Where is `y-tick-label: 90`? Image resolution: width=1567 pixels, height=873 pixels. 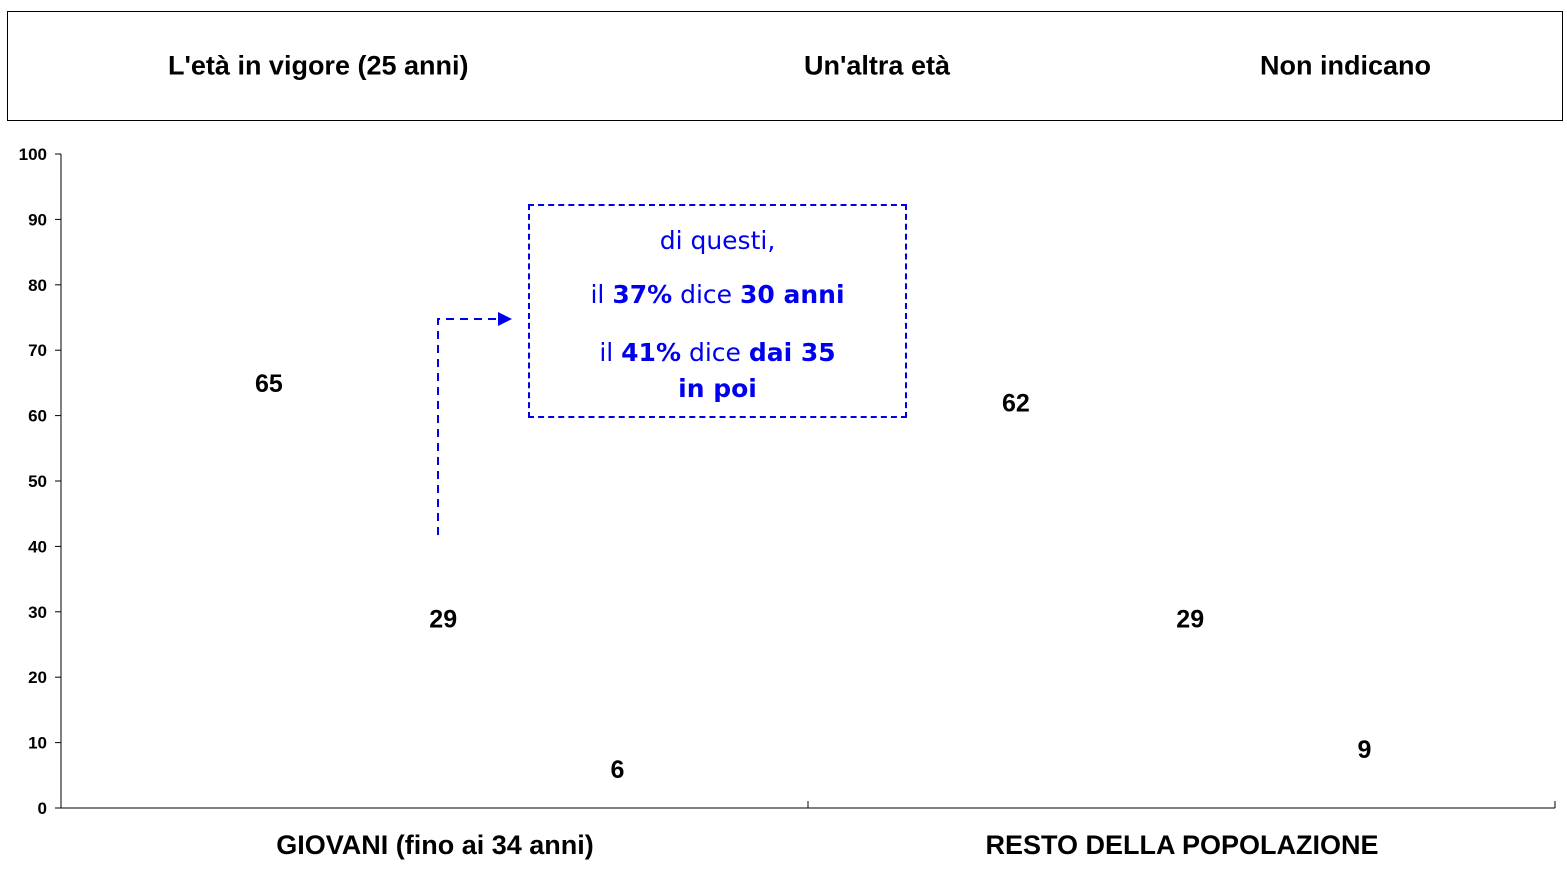 y-tick-label: 90 is located at coordinates (37, 219).